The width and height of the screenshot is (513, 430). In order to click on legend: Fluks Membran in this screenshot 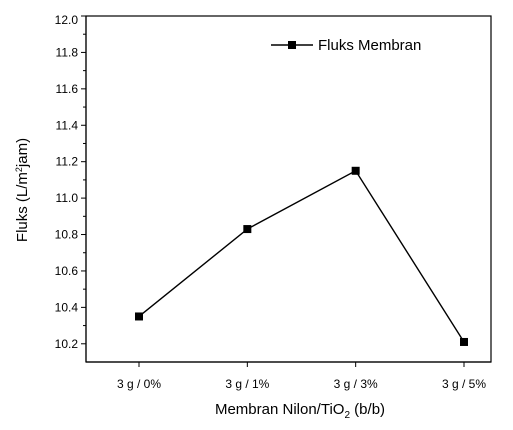, I will do `click(346, 45)`.